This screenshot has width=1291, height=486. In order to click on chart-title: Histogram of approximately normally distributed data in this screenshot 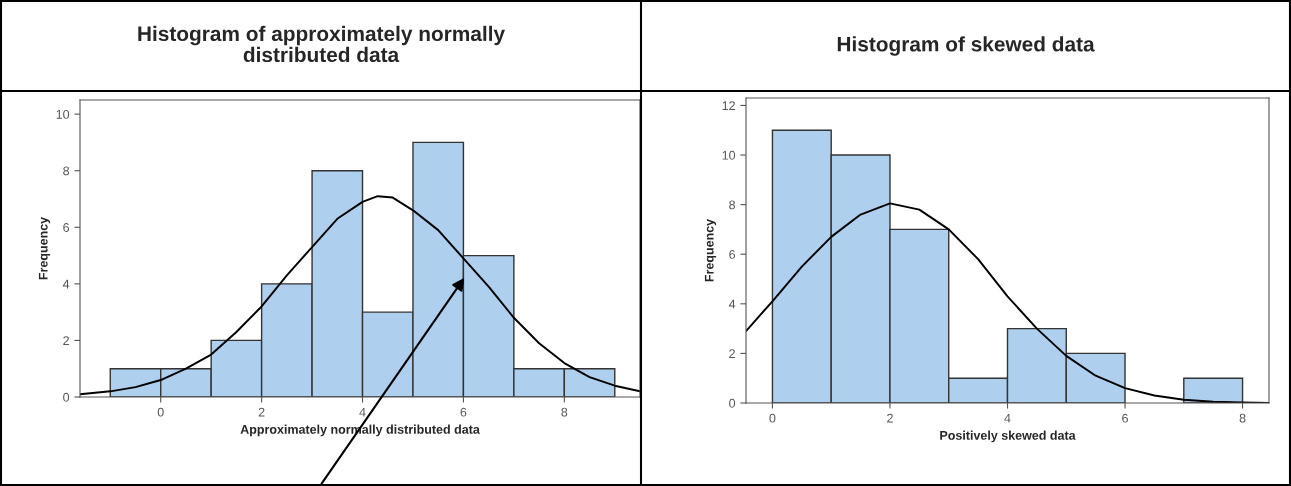, I will do `click(321, 44)`.